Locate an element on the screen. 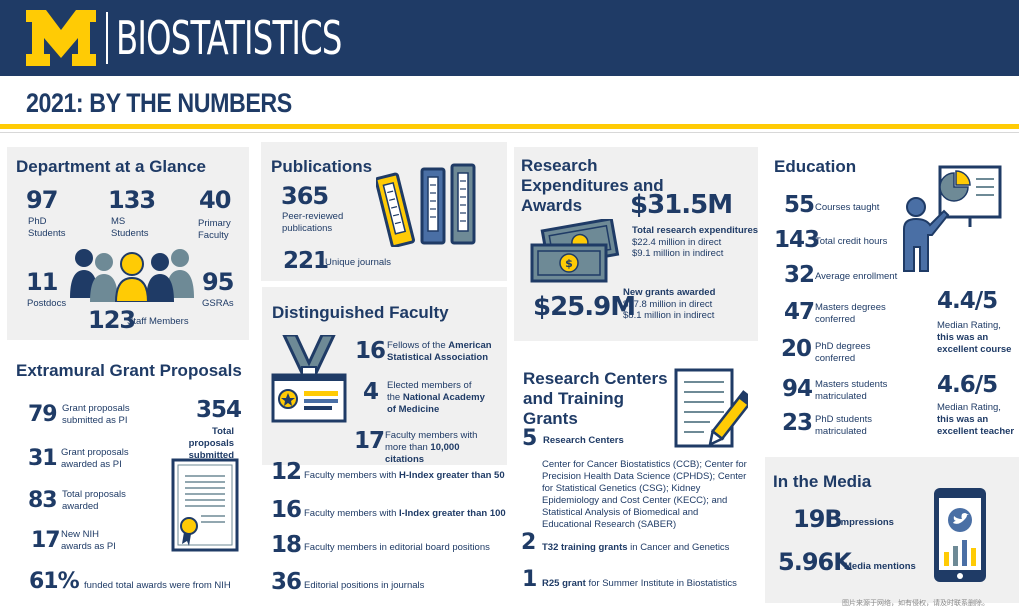 The height and width of the screenshot is (611, 1019). mentions-value: 5.96K is located at coordinates (815, 562).